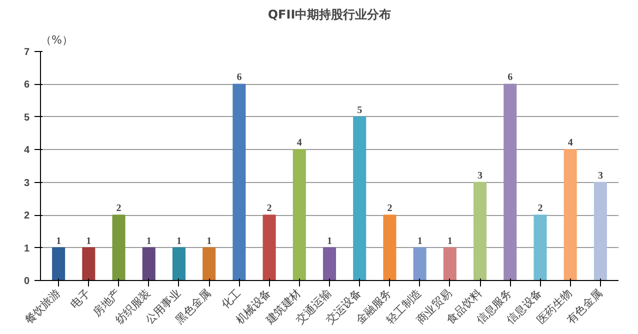  Describe the element at coordinates (27, 183) in the screenshot. I see `y-tick-label: 3` at that location.